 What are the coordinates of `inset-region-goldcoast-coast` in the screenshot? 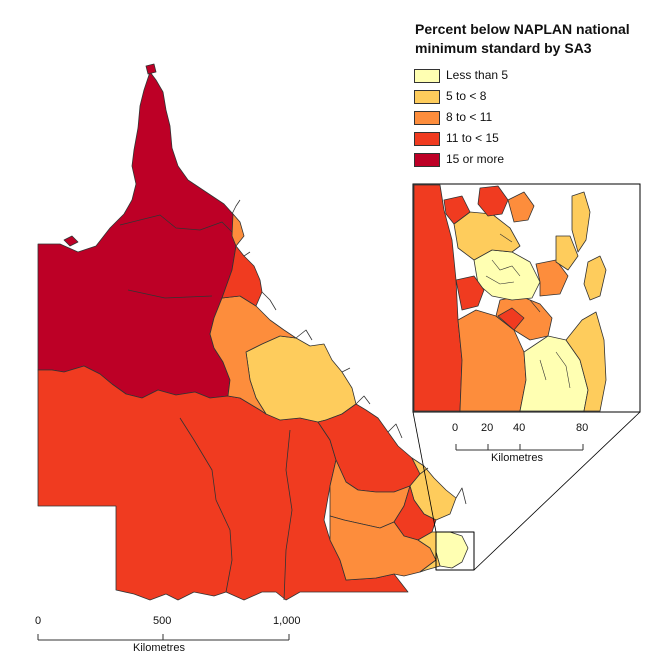 It's located at (586, 361).